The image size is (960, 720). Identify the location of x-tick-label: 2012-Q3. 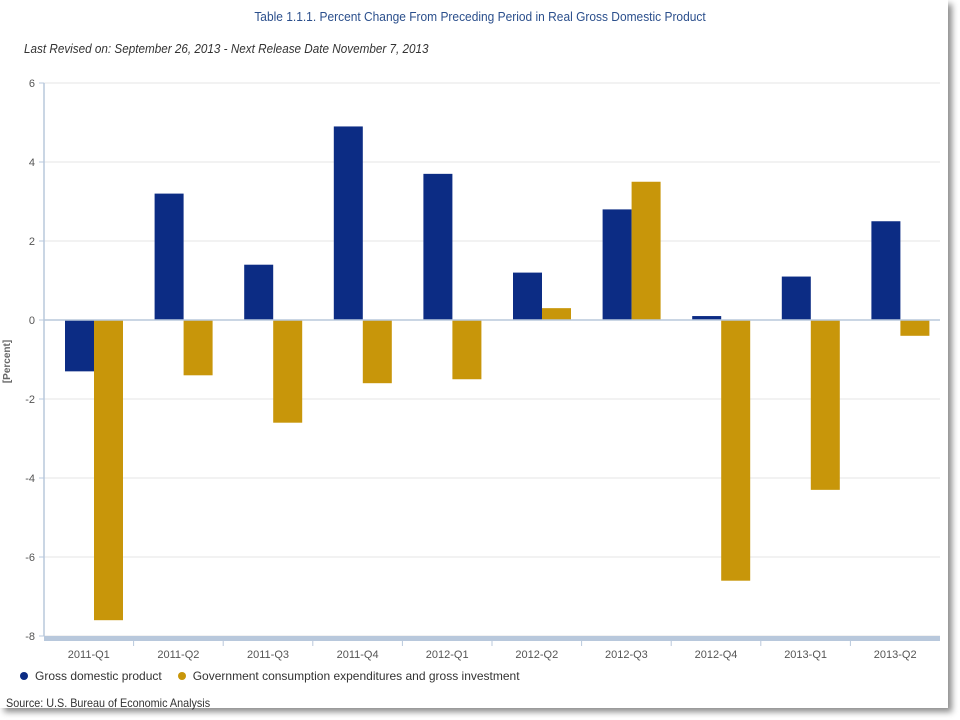
(626, 655).